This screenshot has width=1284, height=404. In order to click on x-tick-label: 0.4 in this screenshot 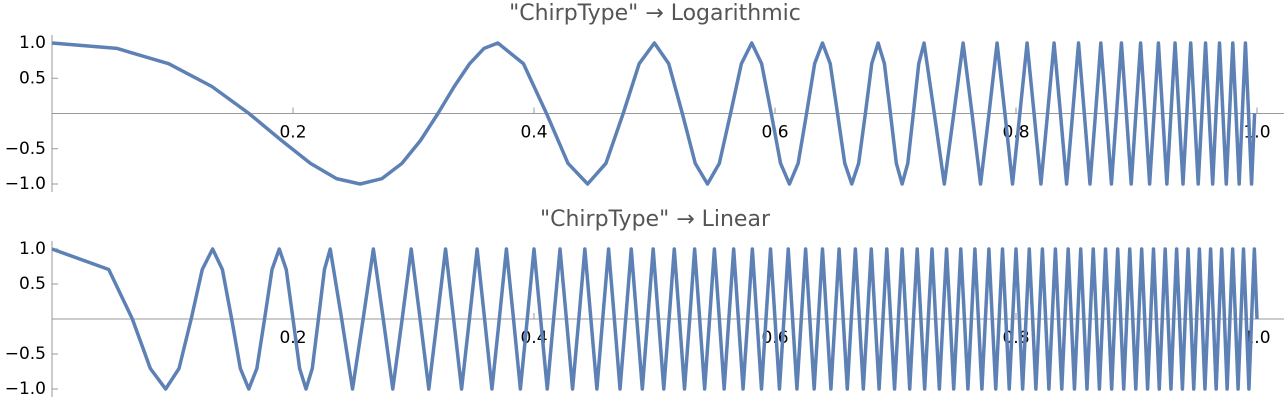, I will do `click(533, 133)`.